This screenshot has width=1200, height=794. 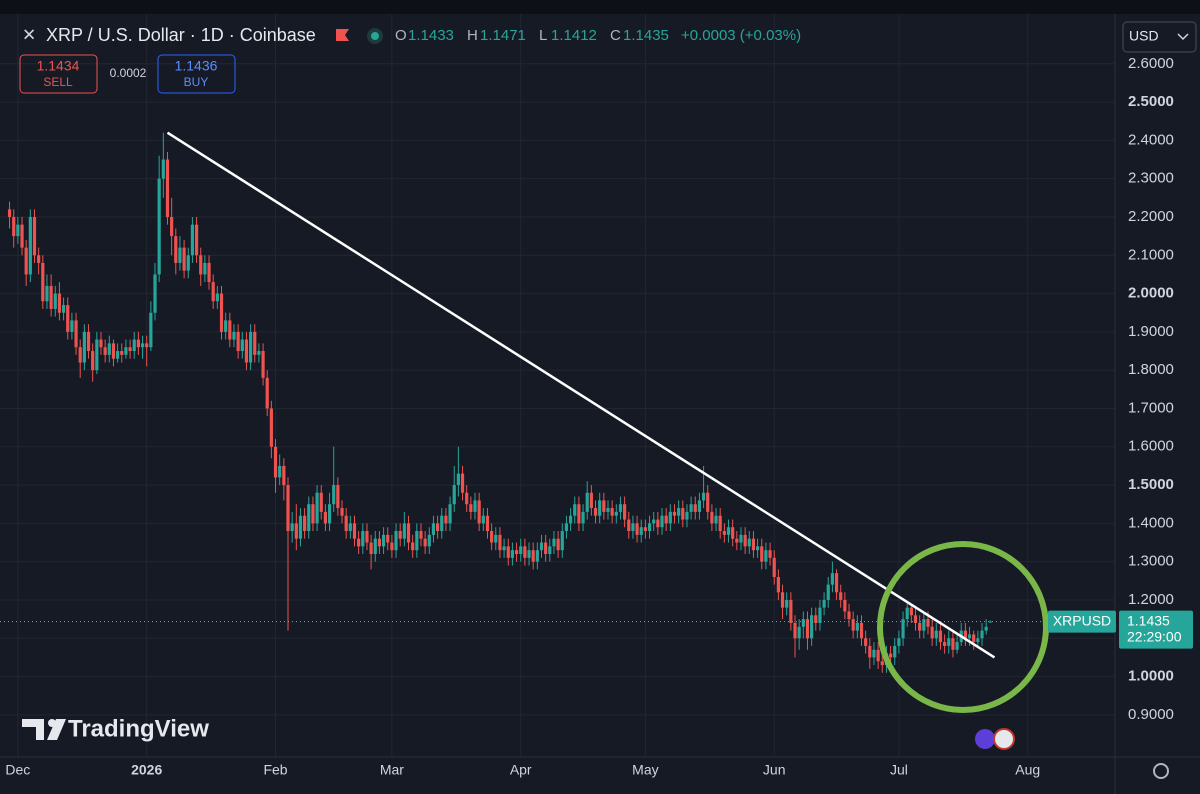 I want to click on y-tick-label: 2.6000, so click(x=1151, y=63).